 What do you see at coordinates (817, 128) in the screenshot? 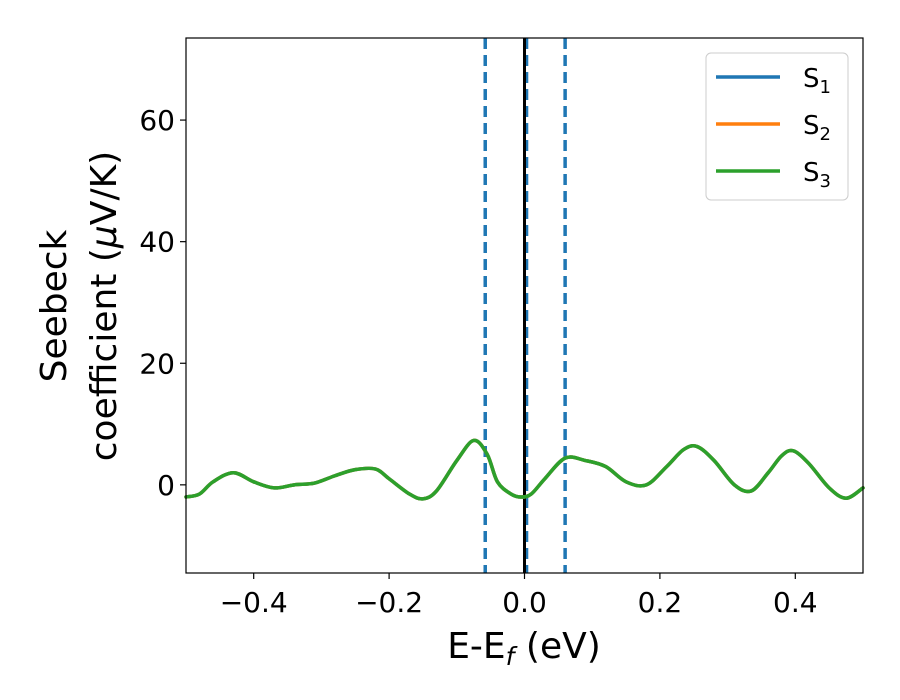
I see `legend-label-s2: S2` at bounding box center [817, 128].